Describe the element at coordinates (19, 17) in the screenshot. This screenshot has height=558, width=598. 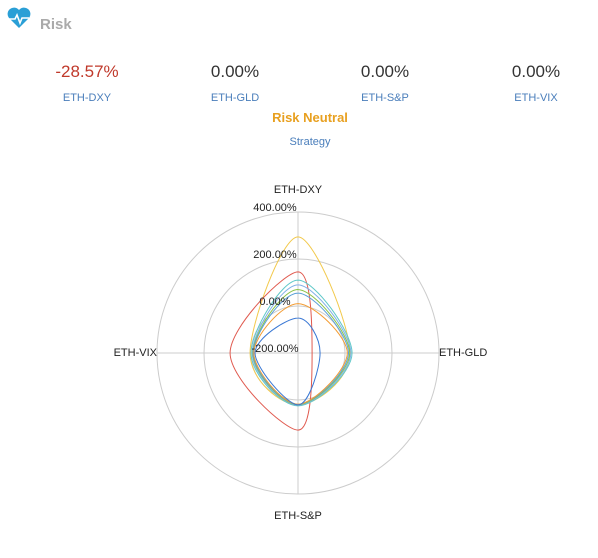
I see `risk-icon` at that location.